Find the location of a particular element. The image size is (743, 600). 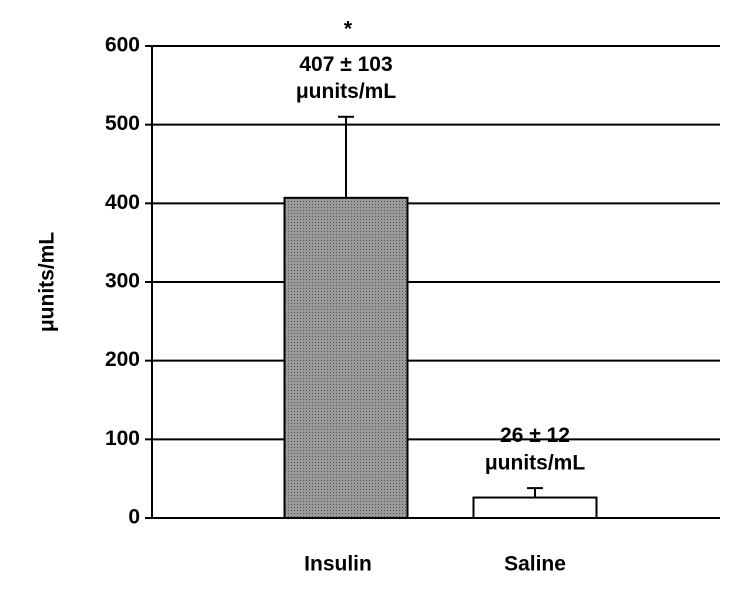

x-tick-label: Insulin is located at coordinates (338, 564).